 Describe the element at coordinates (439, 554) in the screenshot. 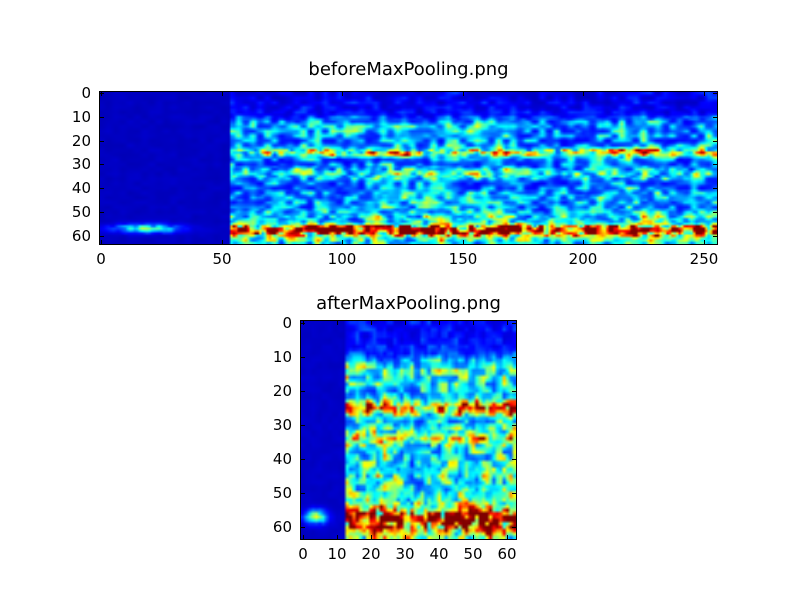

I see `x-tick-label: 40` at that location.